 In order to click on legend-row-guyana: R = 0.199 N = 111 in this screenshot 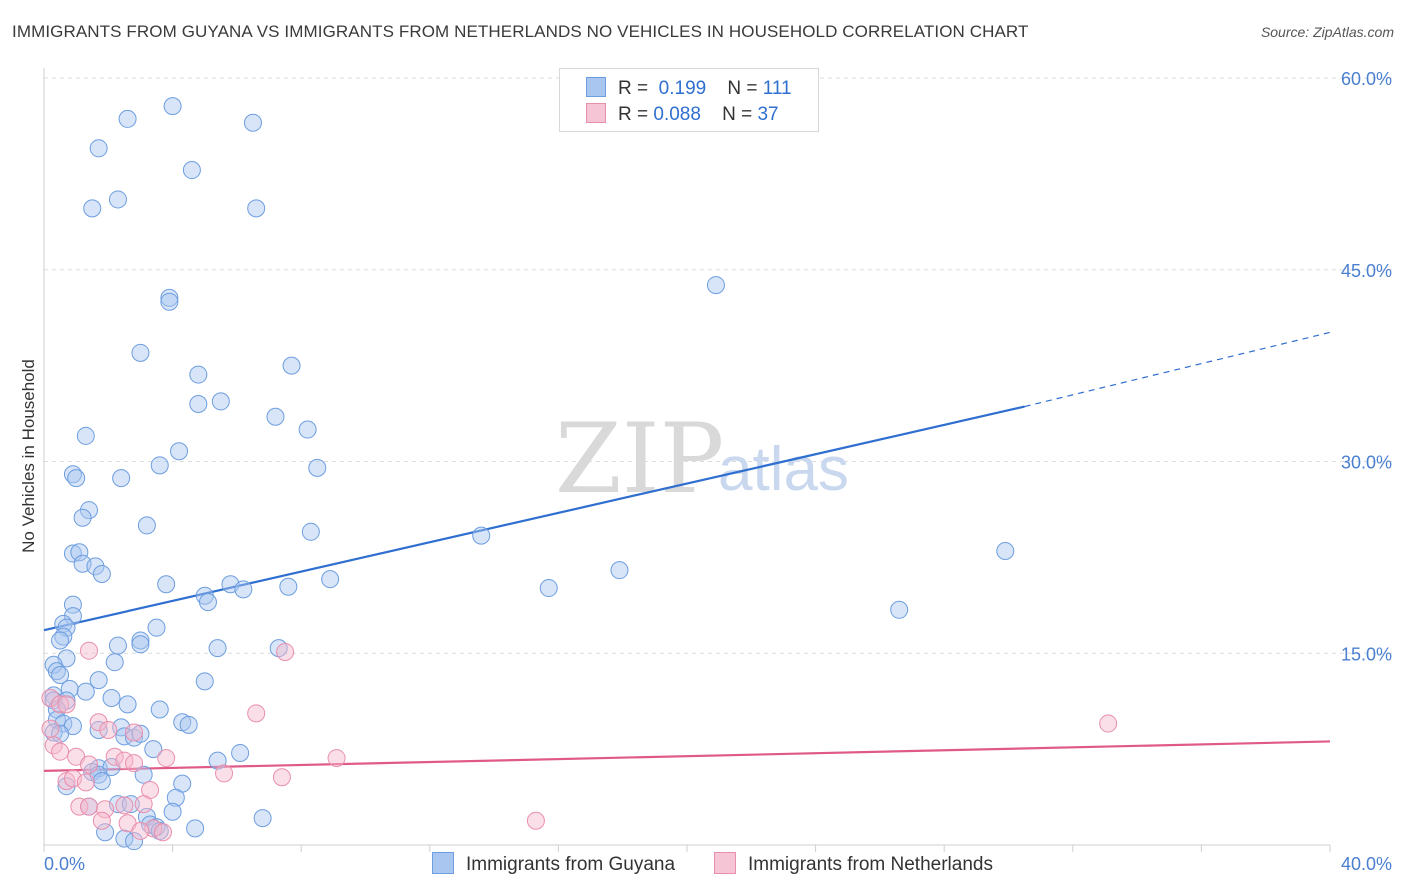, I will do `click(689, 89)`.